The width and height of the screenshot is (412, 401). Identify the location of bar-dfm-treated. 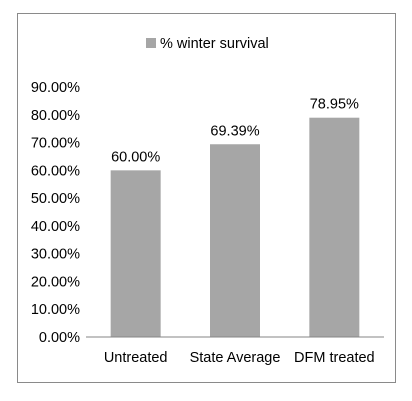
(334, 227).